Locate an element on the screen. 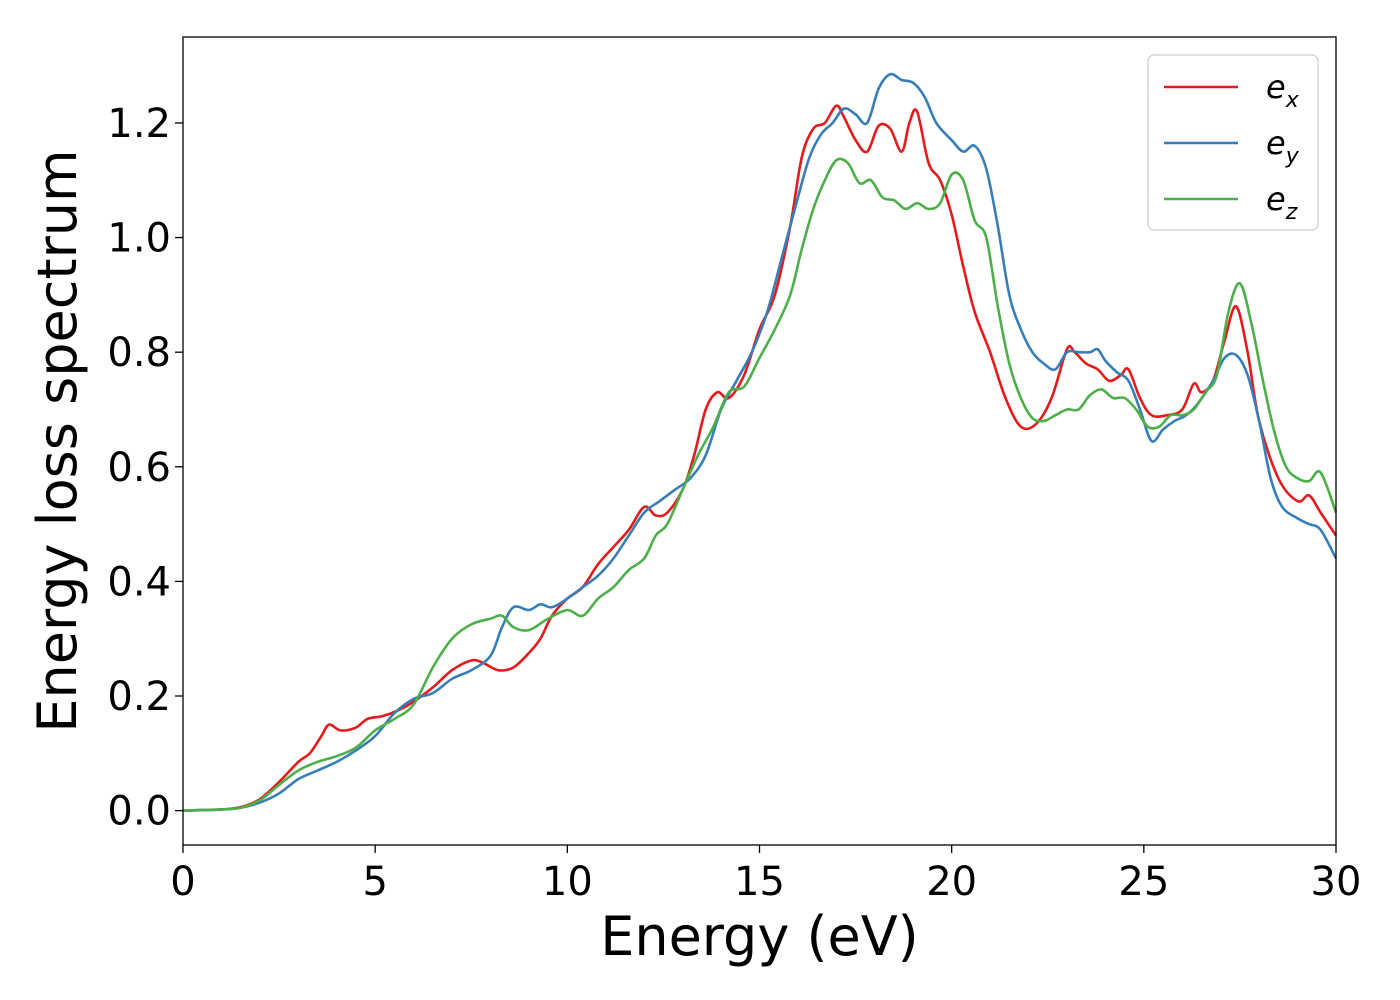  y-tick-label: 0.8 is located at coordinates (139, 353).